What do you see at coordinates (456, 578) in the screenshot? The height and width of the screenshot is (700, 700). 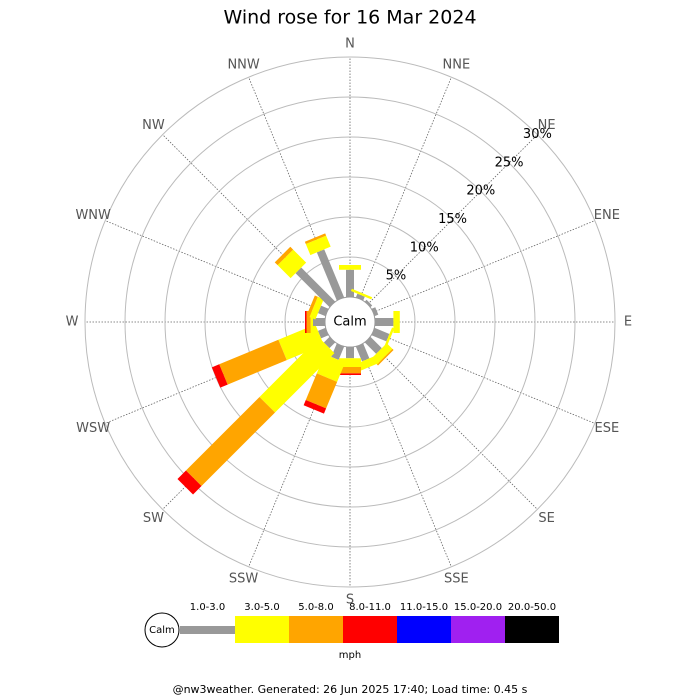 I see `direction-label: SSE` at bounding box center [456, 578].